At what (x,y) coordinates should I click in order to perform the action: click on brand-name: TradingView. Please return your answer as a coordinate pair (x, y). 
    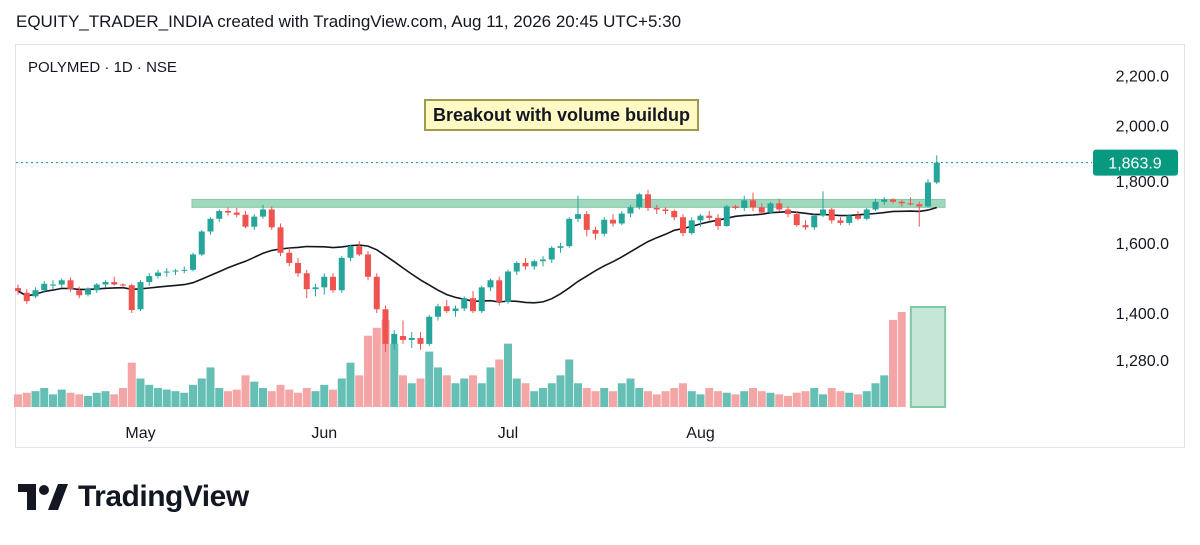
    Looking at the image, I should click on (163, 496).